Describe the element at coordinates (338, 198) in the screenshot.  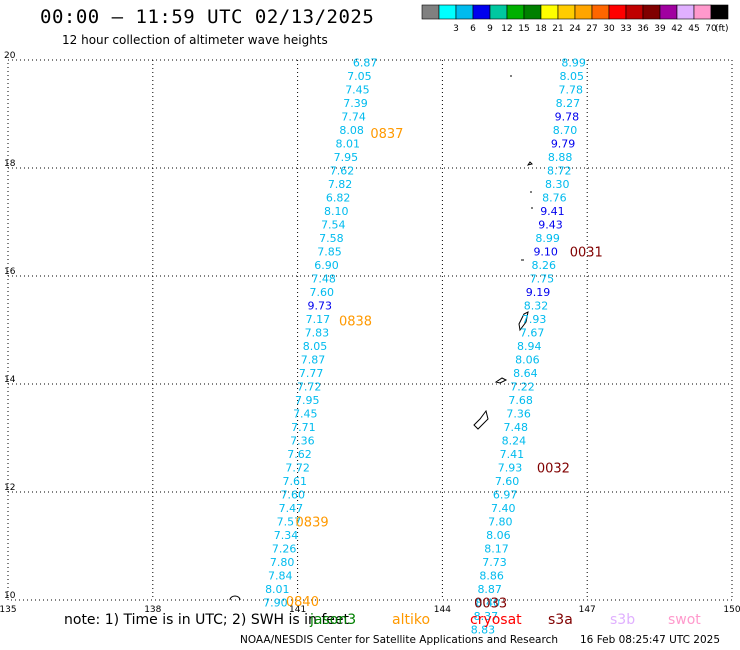
I see `wave-height-value: 6.82` at that location.